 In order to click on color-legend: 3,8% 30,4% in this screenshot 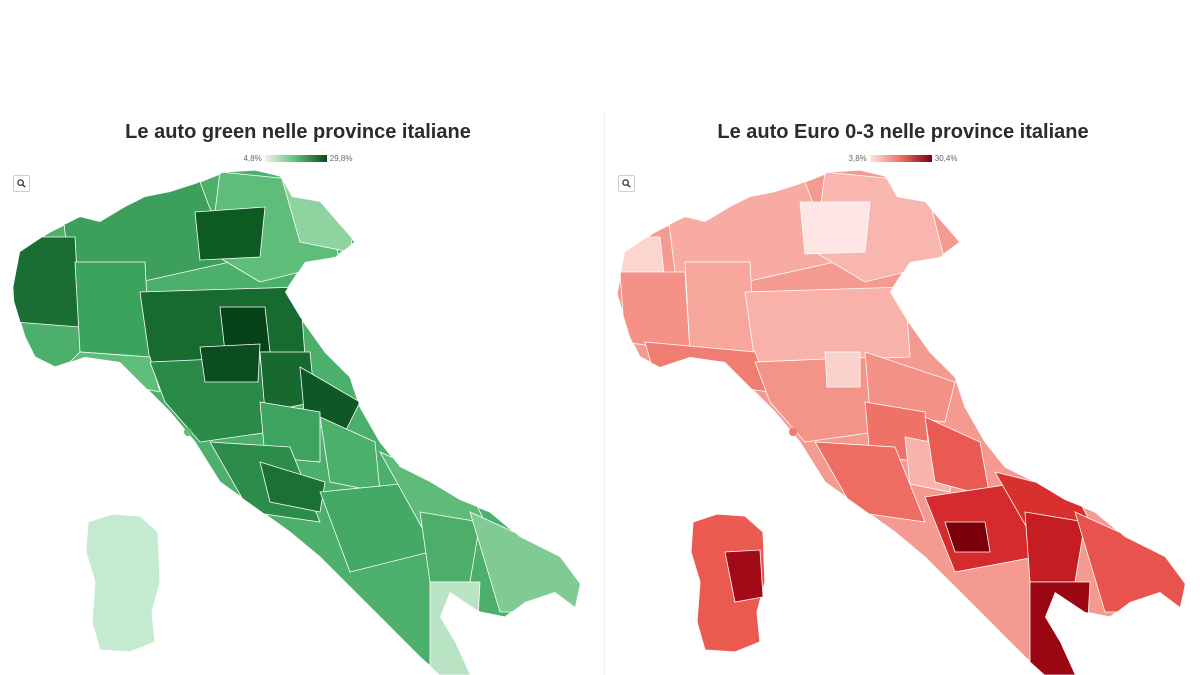, I will do `click(902, 158)`.